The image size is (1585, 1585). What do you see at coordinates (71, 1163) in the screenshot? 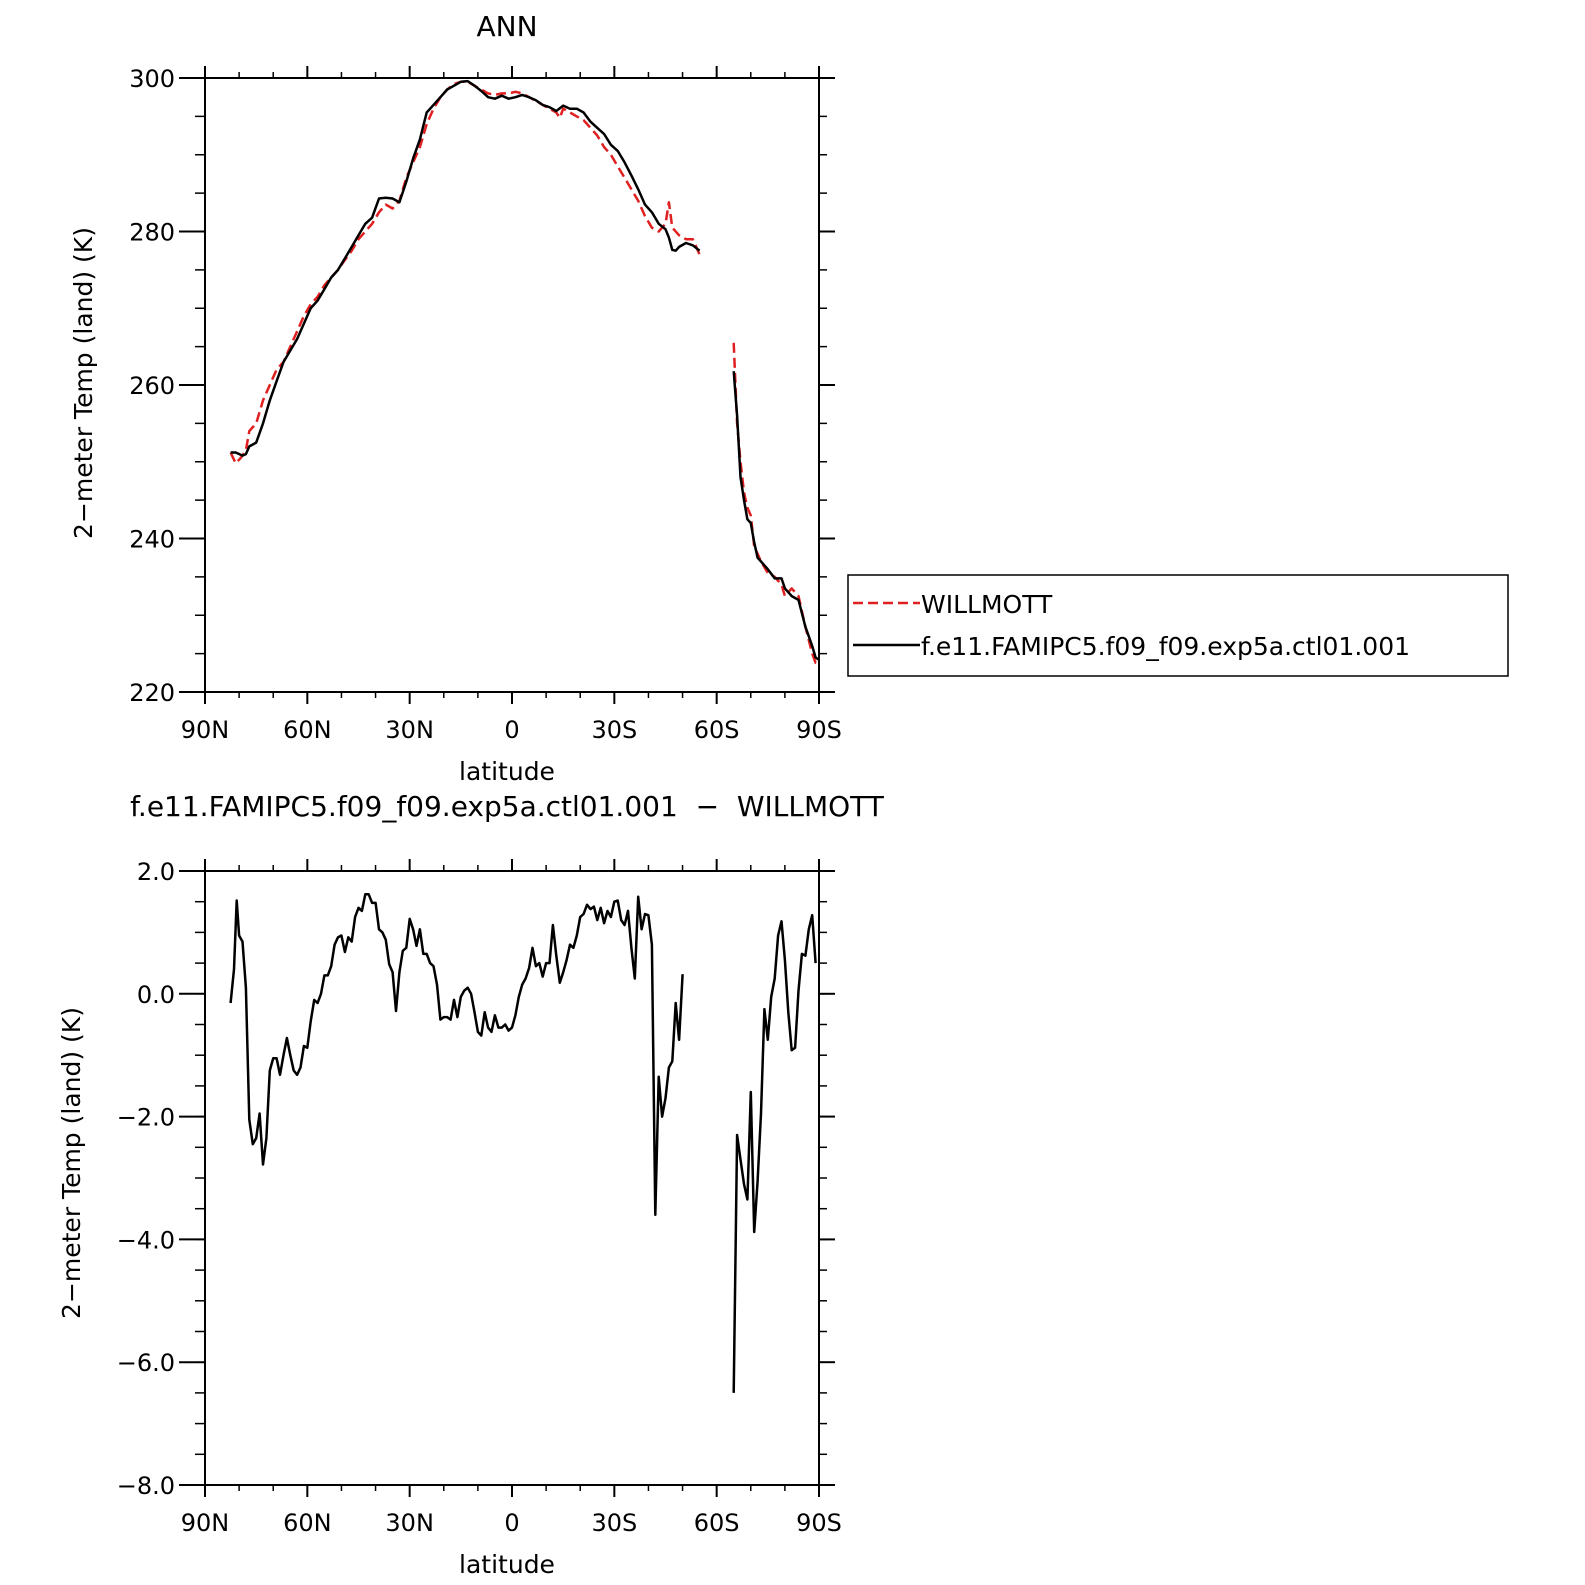
I see `bottom-y-axis-title: 2−meter Temp (land) (K)` at bounding box center [71, 1163].